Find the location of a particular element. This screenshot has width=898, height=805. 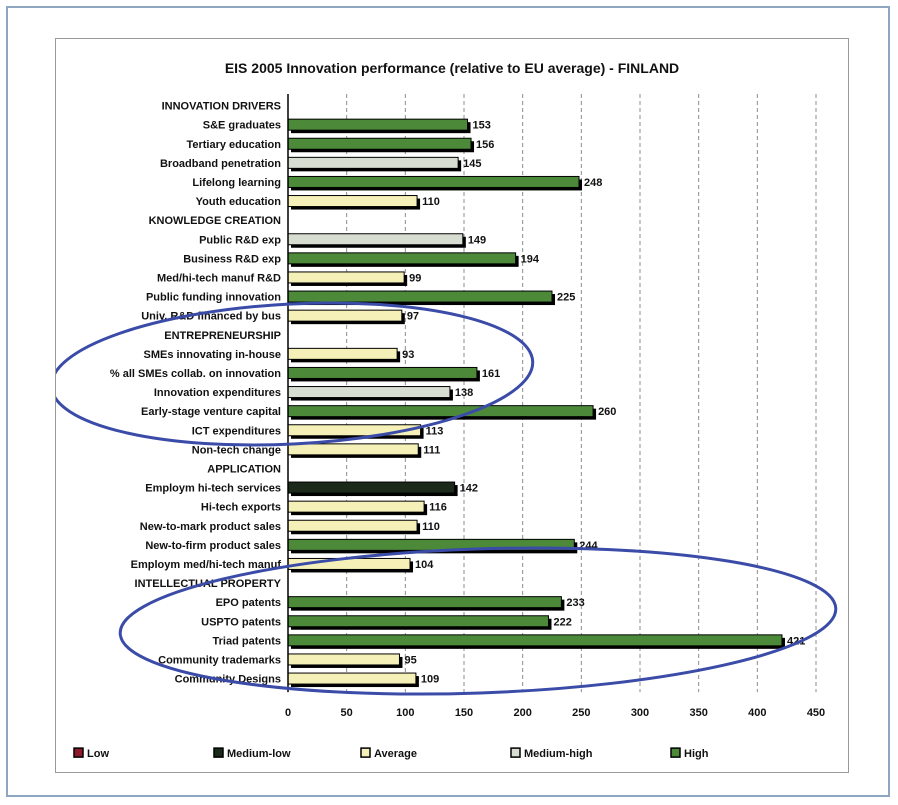

data-label-early-stage-venture-capital: 260 is located at coordinates (607, 412).